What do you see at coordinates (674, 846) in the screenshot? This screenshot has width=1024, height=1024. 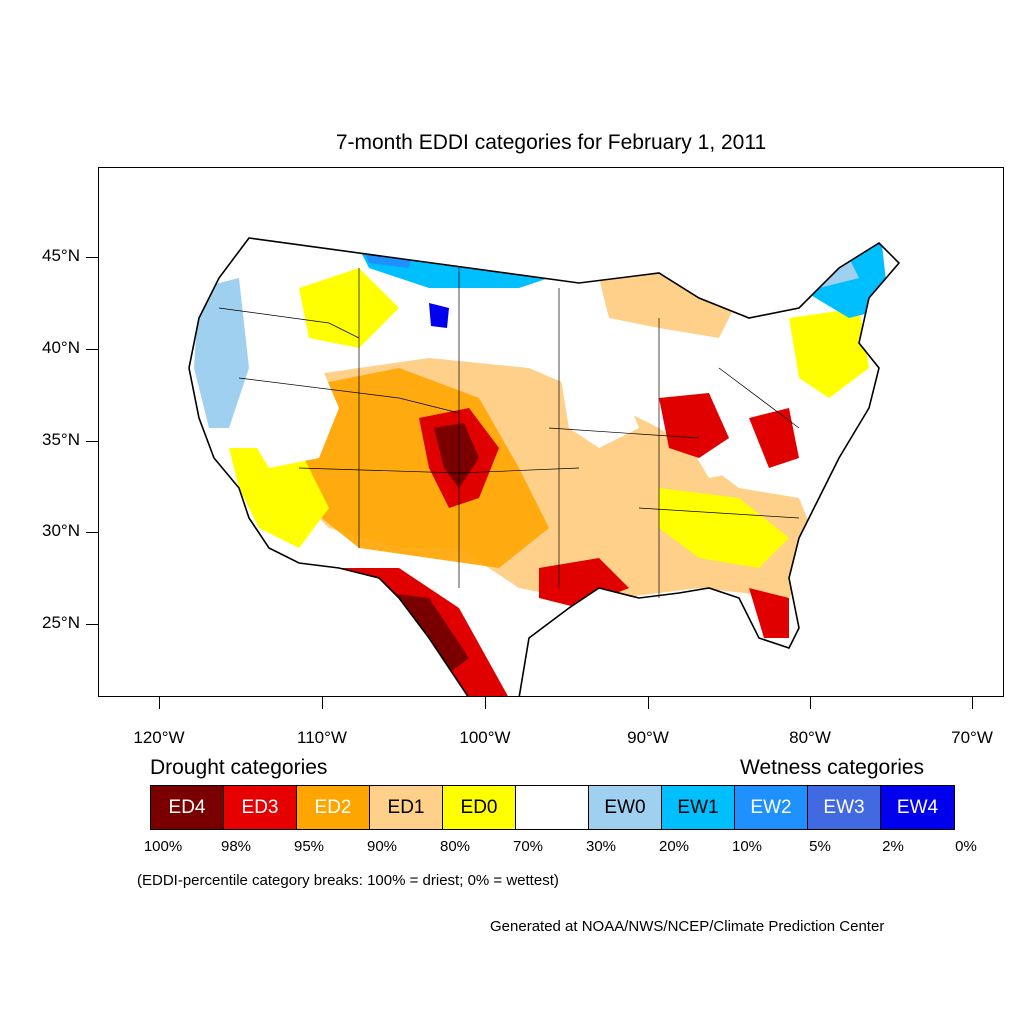 I see `legend-percentile: 20%` at bounding box center [674, 846].